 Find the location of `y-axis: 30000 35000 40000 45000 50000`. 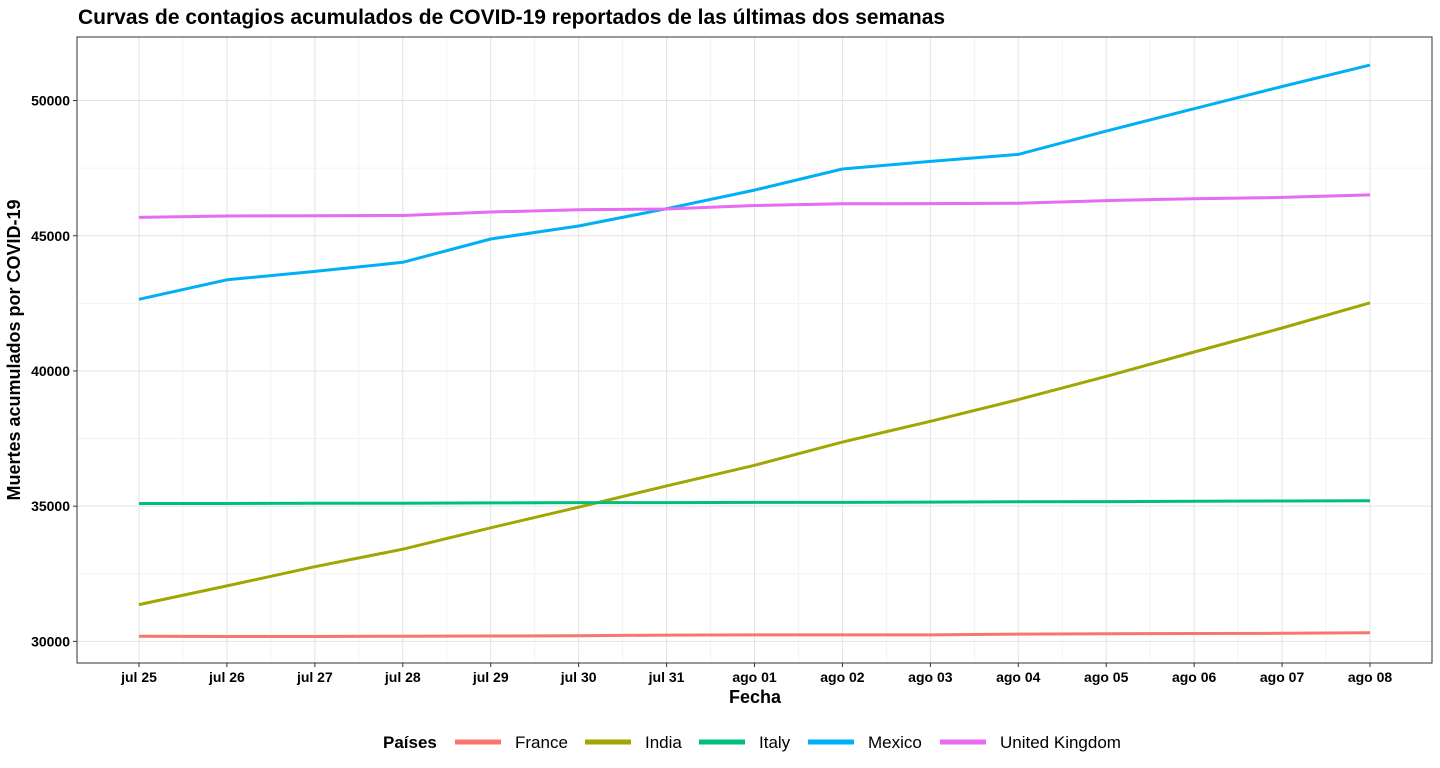

y-axis: 30000 35000 40000 45000 50000 is located at coordinates (54, 371).